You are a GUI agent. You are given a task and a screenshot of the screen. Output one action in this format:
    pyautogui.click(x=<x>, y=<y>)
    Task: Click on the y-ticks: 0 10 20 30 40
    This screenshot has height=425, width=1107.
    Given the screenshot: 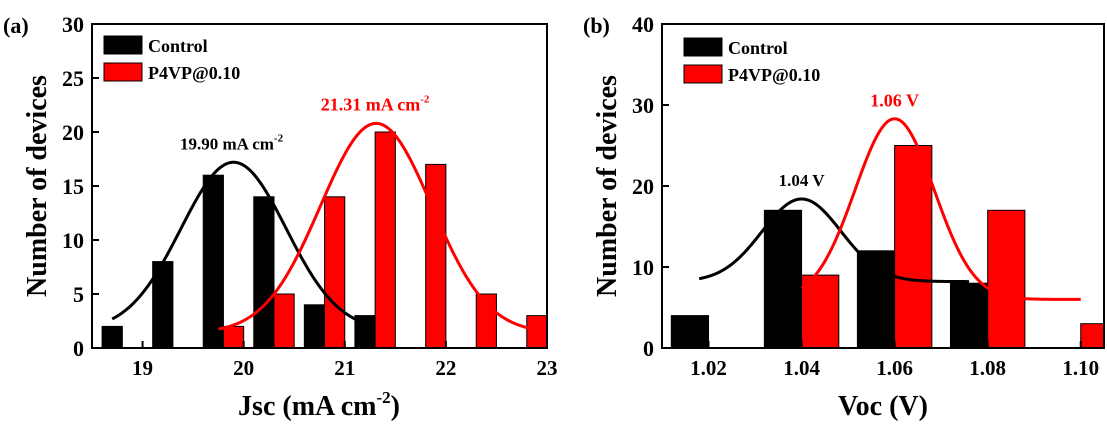 What is the action you would take?
    pyautogui.click(x=650, y=186)
    